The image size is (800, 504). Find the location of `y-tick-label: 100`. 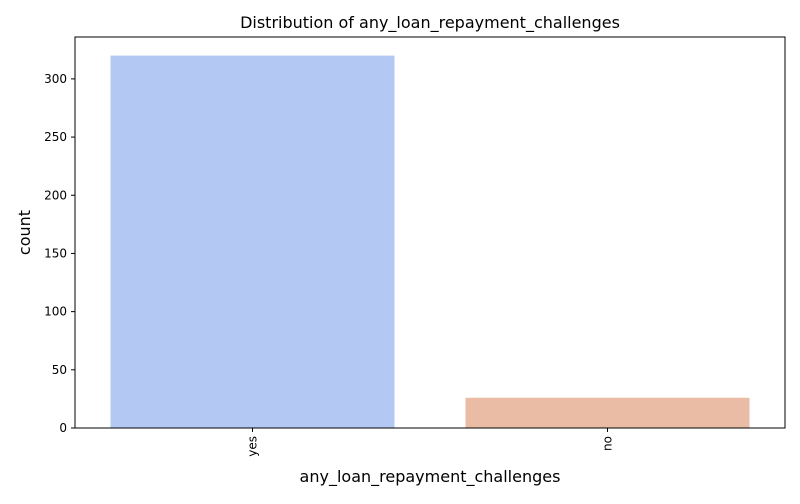

y-tick-label: 100 is located at coordinates (55, 312).